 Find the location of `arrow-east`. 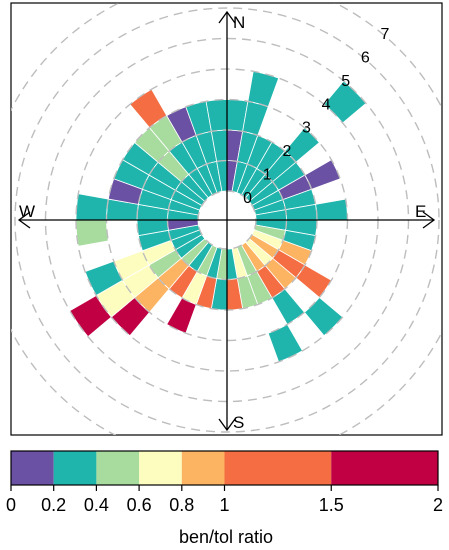

arrow-east is located at coordinates (429, 220).